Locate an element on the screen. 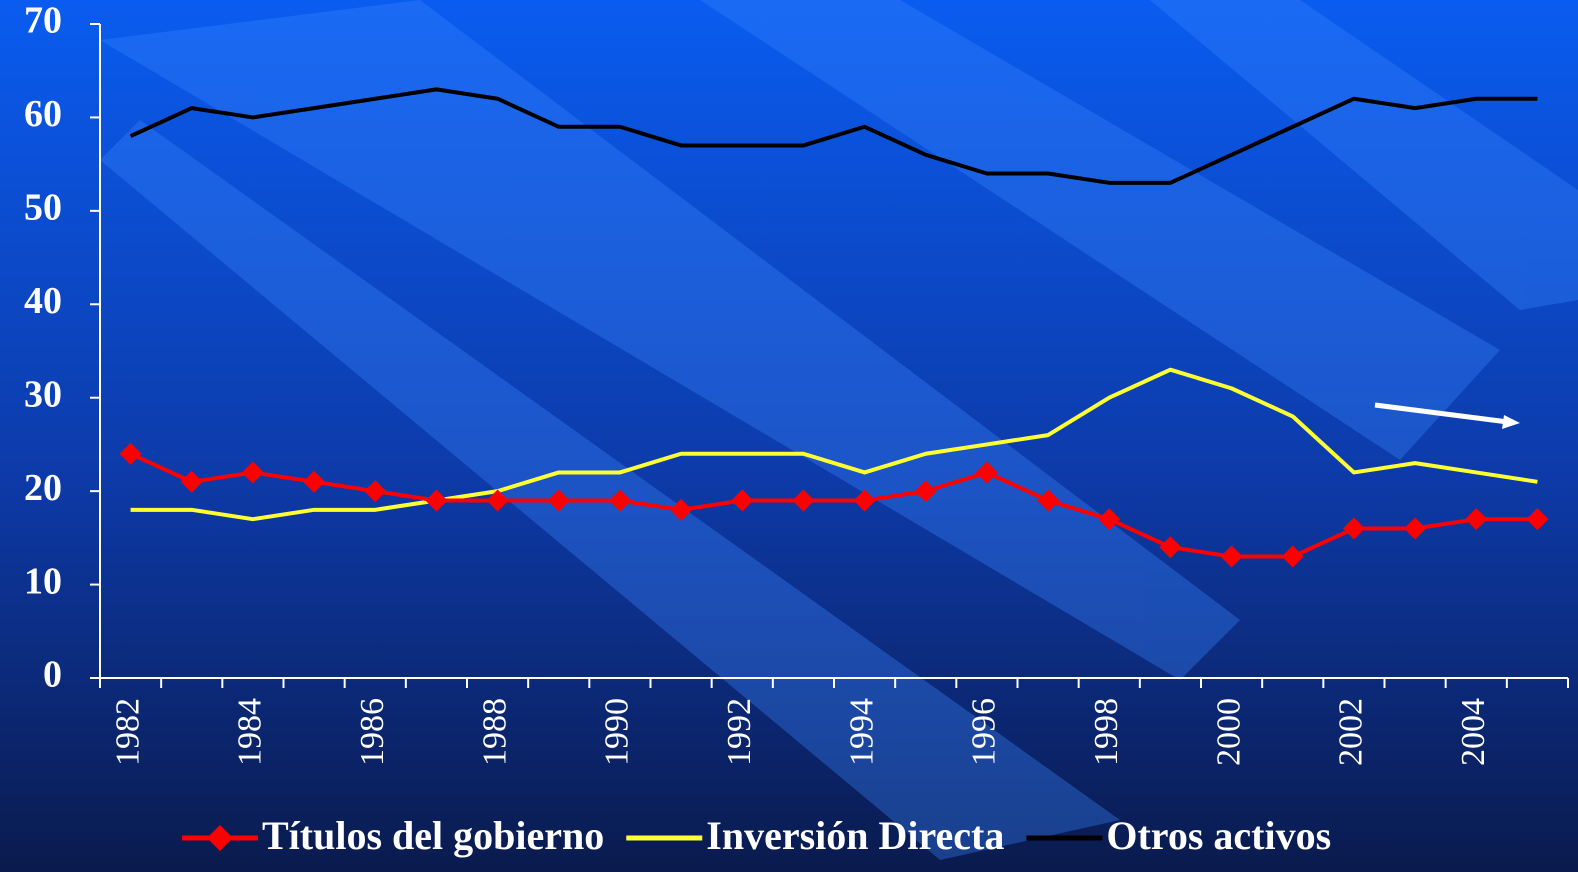 Image resolution: width=1578 pixels, height=872 pixels. x-tick-label: 1992 is located at coordinates (739, 732).